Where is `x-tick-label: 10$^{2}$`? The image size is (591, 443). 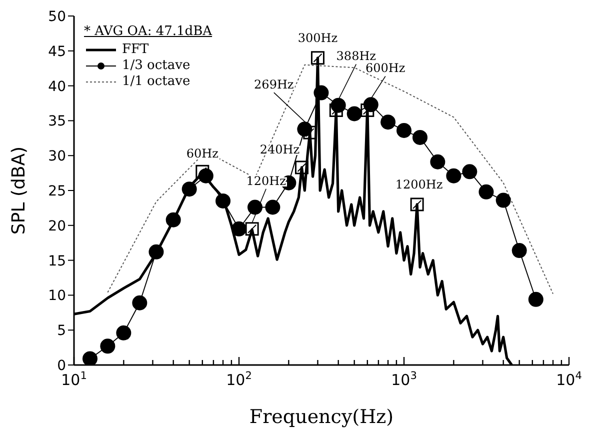 x-tick-label: 10$^{2}$ is located at coordinates (239, 379).